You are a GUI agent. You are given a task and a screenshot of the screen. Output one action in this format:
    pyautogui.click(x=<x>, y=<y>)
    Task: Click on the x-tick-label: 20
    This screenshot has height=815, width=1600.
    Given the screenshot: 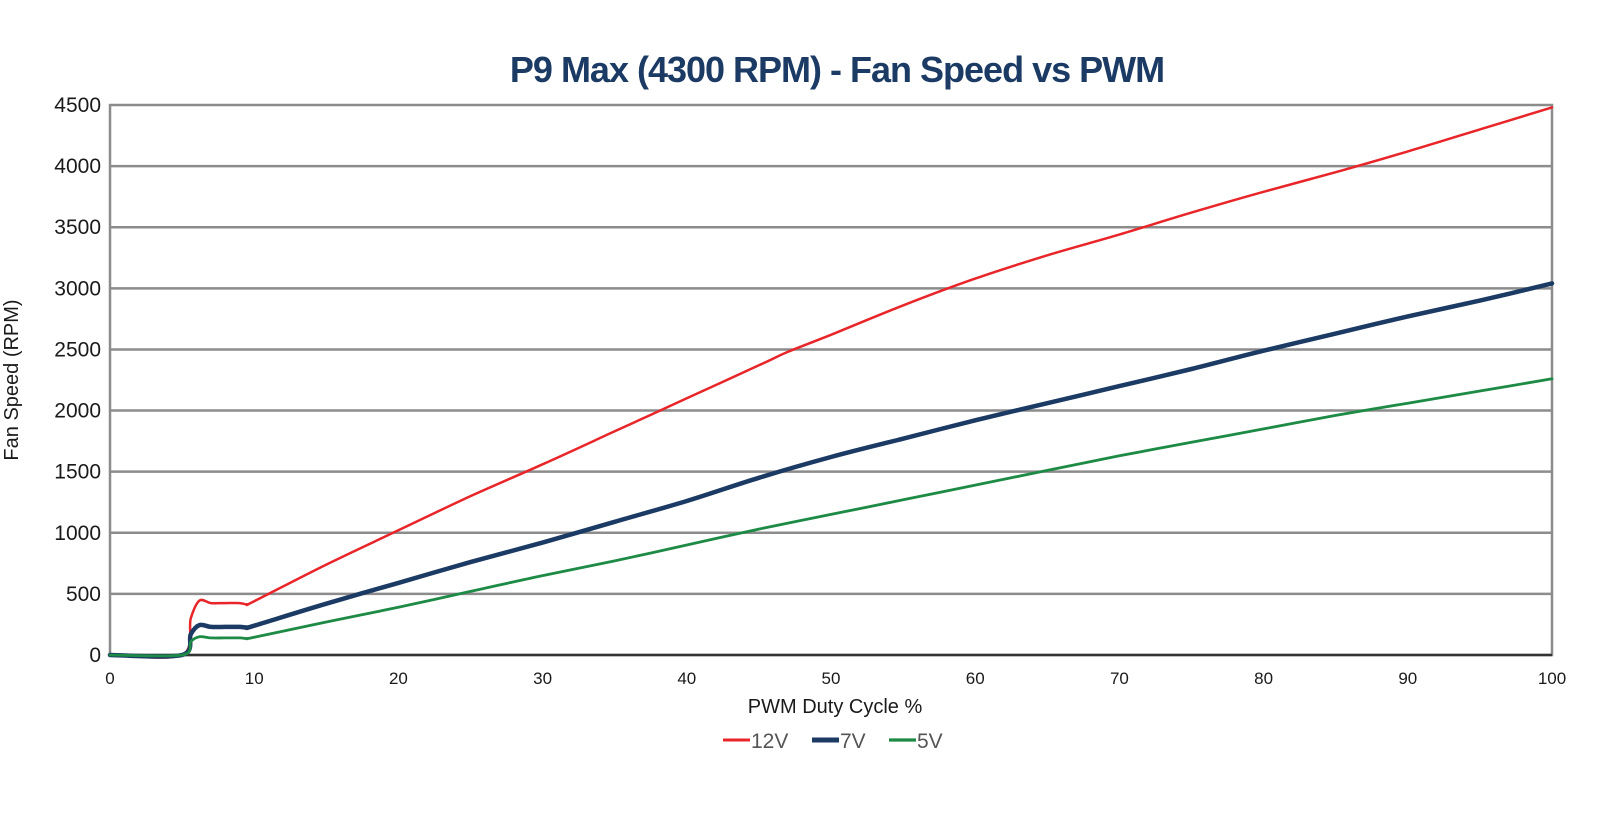 What is the action you would take?
    pyautogui.click(x=398, y=678)
    